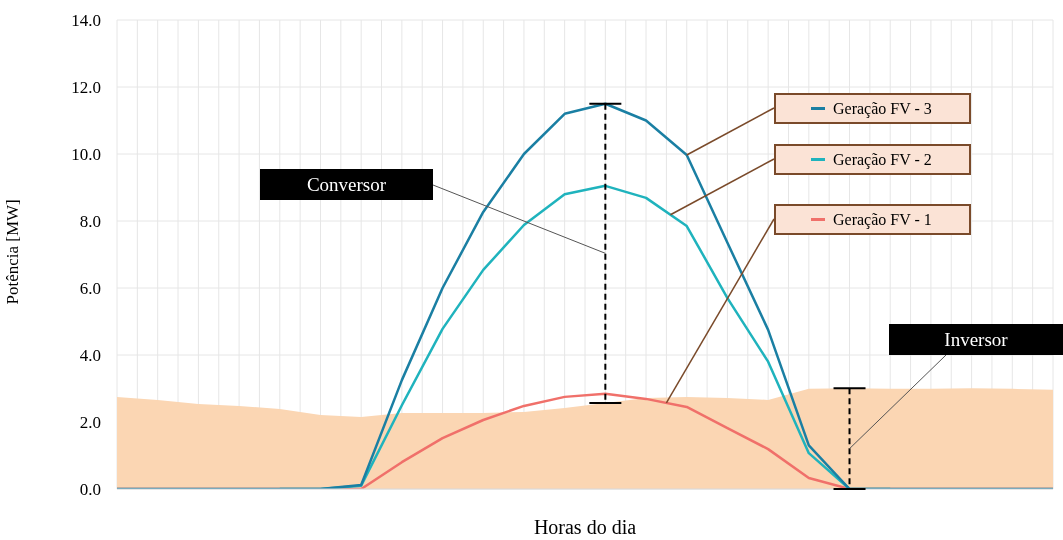 The height and width of the screenshot is (540, 1063). I want to click on y-tick-label: 8.0, so click(90, 222).